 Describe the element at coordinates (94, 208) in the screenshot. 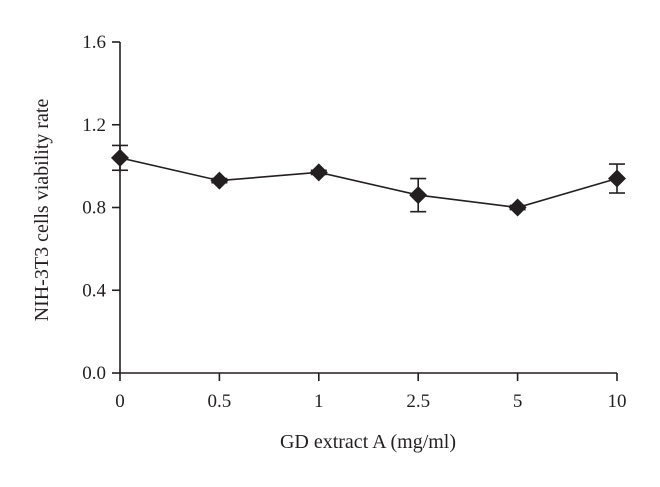

I see `y-tick-label: 0.8` at that location.